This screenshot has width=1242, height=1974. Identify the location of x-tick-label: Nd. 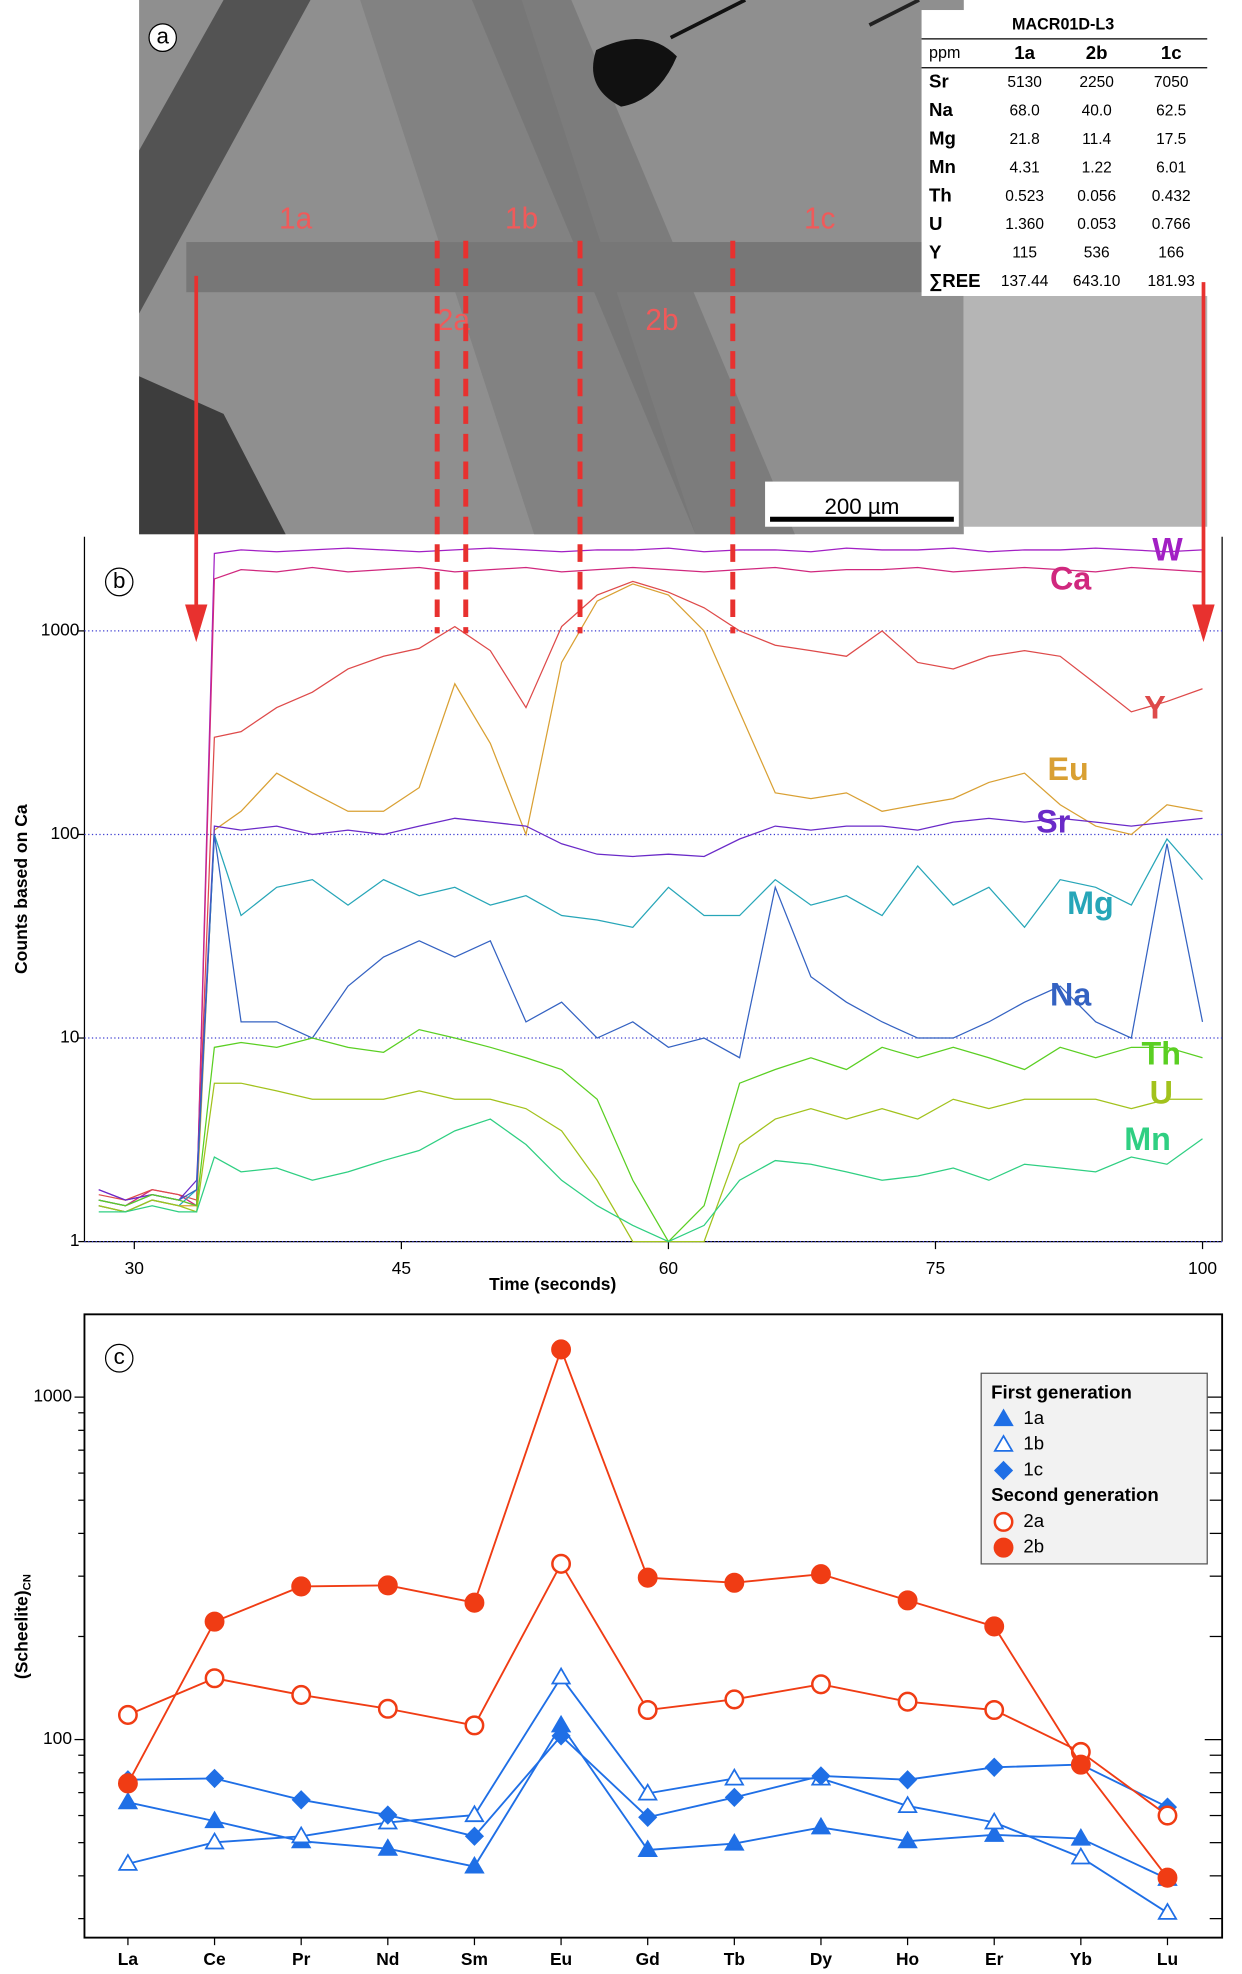
(387, 1959).